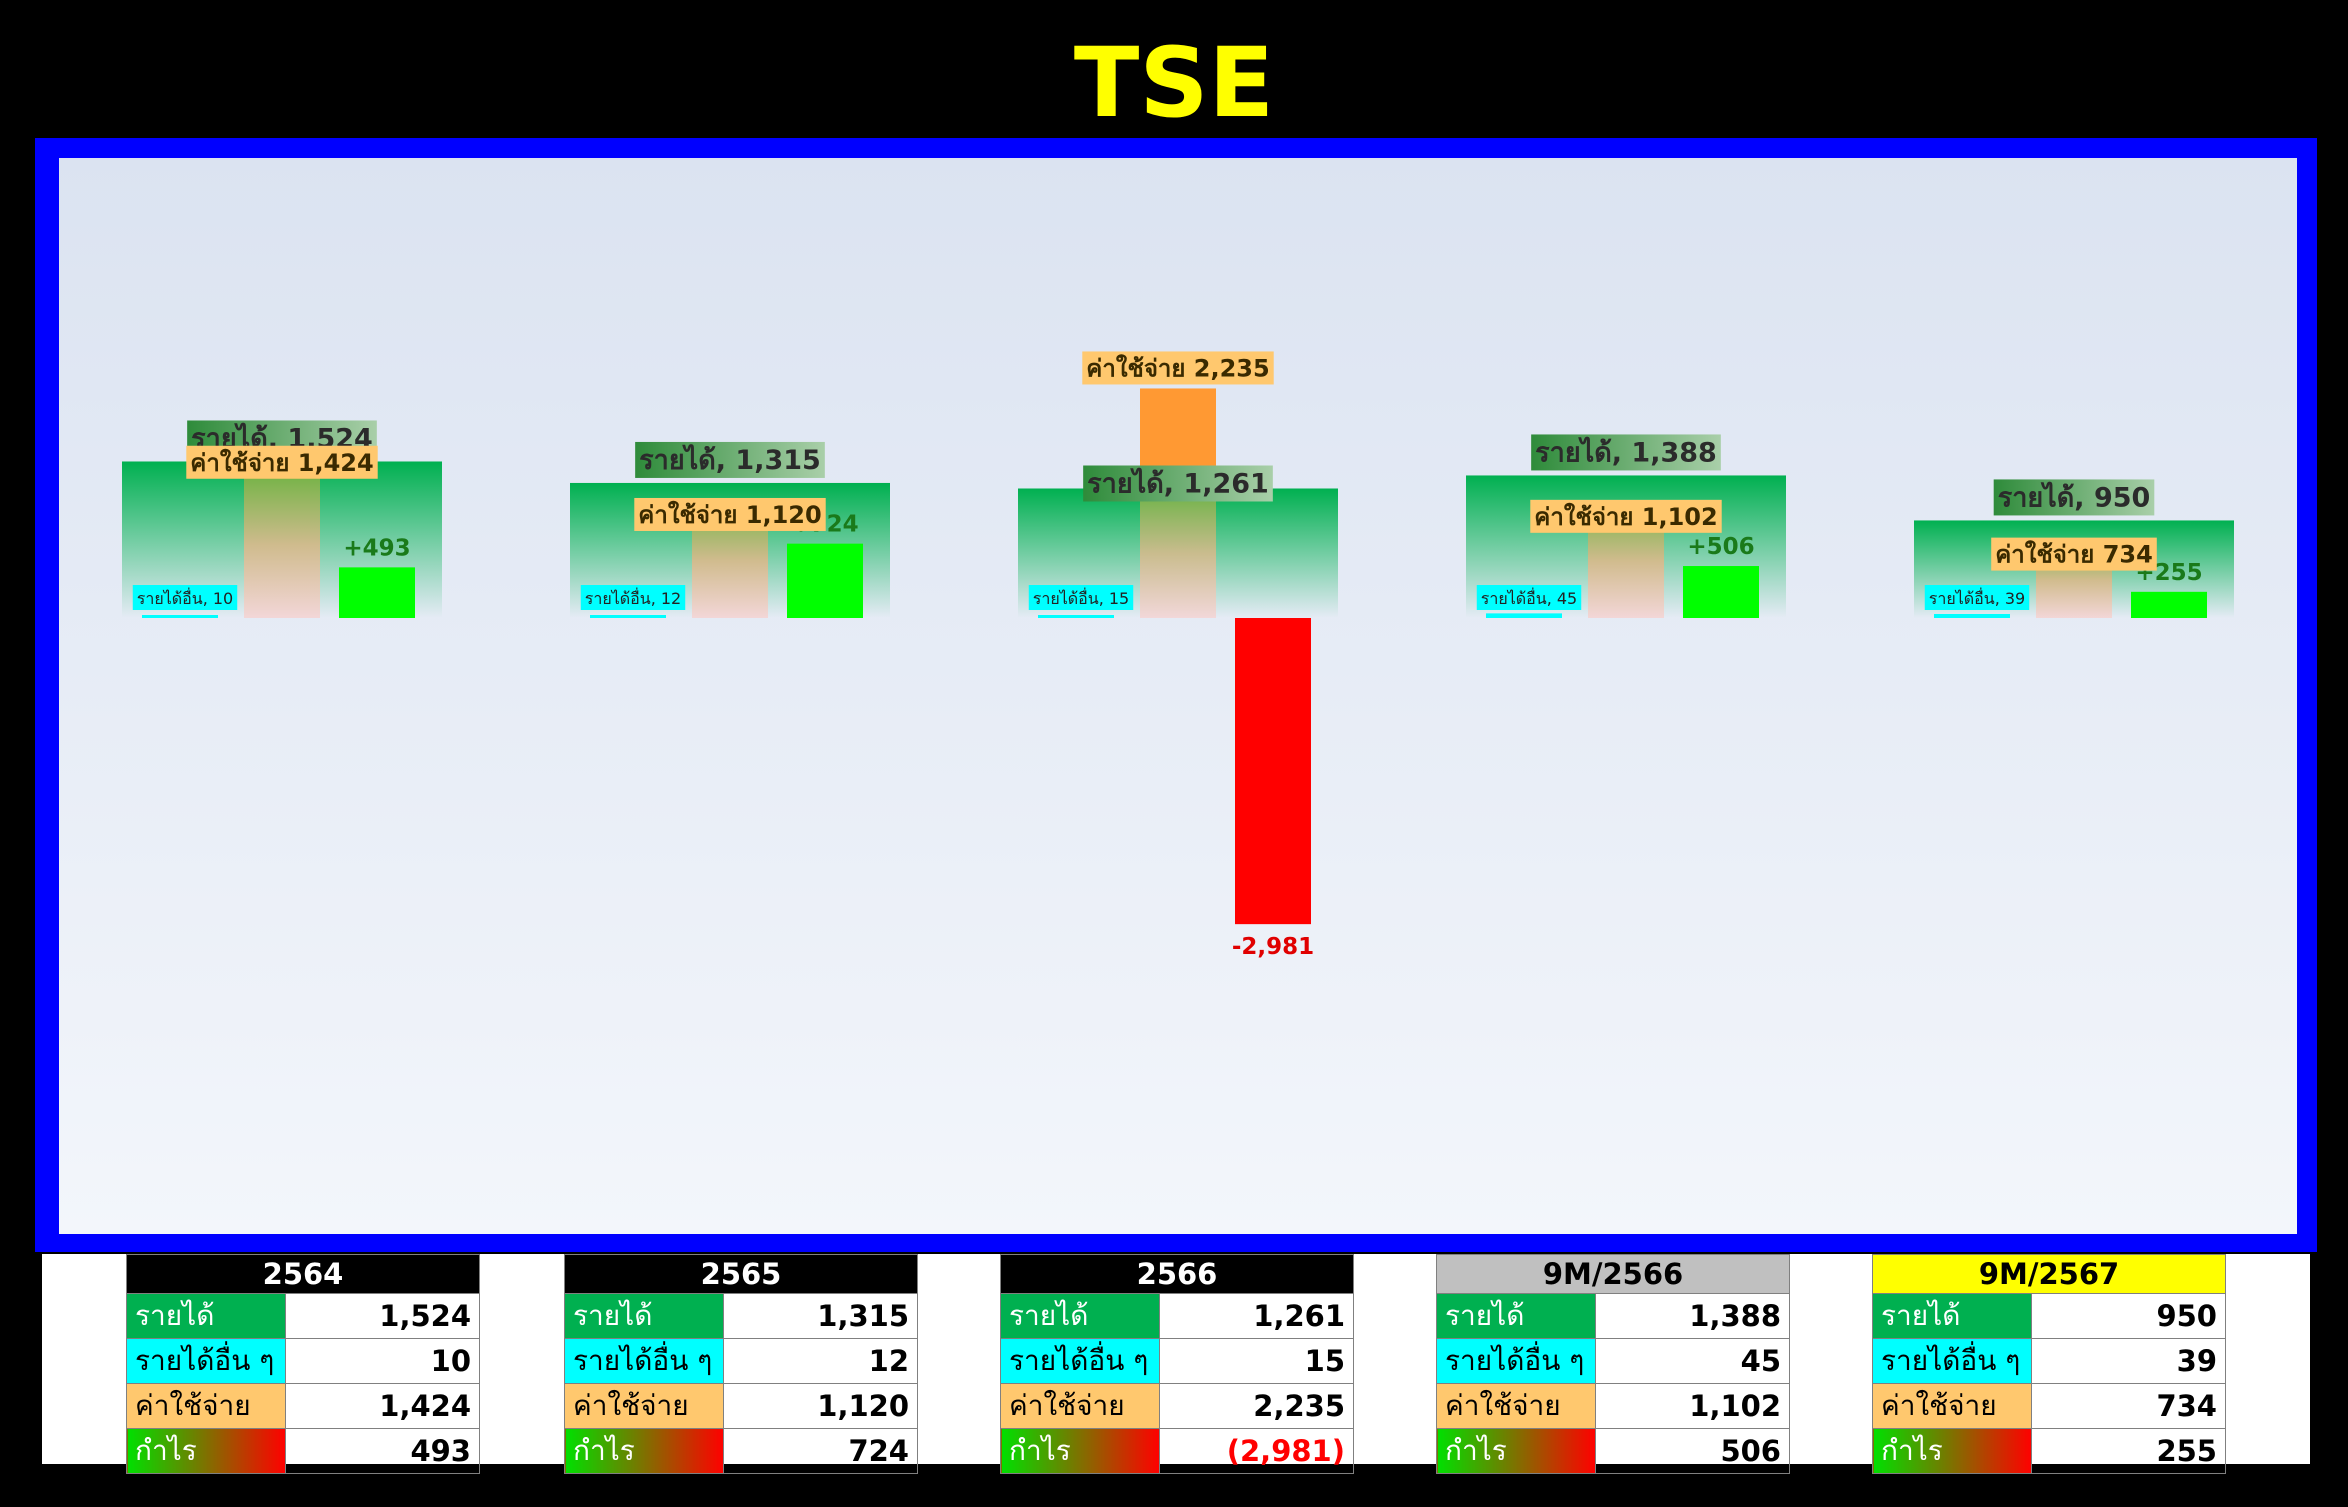  Describe the element at coordinates (1256, 1451) in the screenshot. I see `row-value: (2,981)` at that location.